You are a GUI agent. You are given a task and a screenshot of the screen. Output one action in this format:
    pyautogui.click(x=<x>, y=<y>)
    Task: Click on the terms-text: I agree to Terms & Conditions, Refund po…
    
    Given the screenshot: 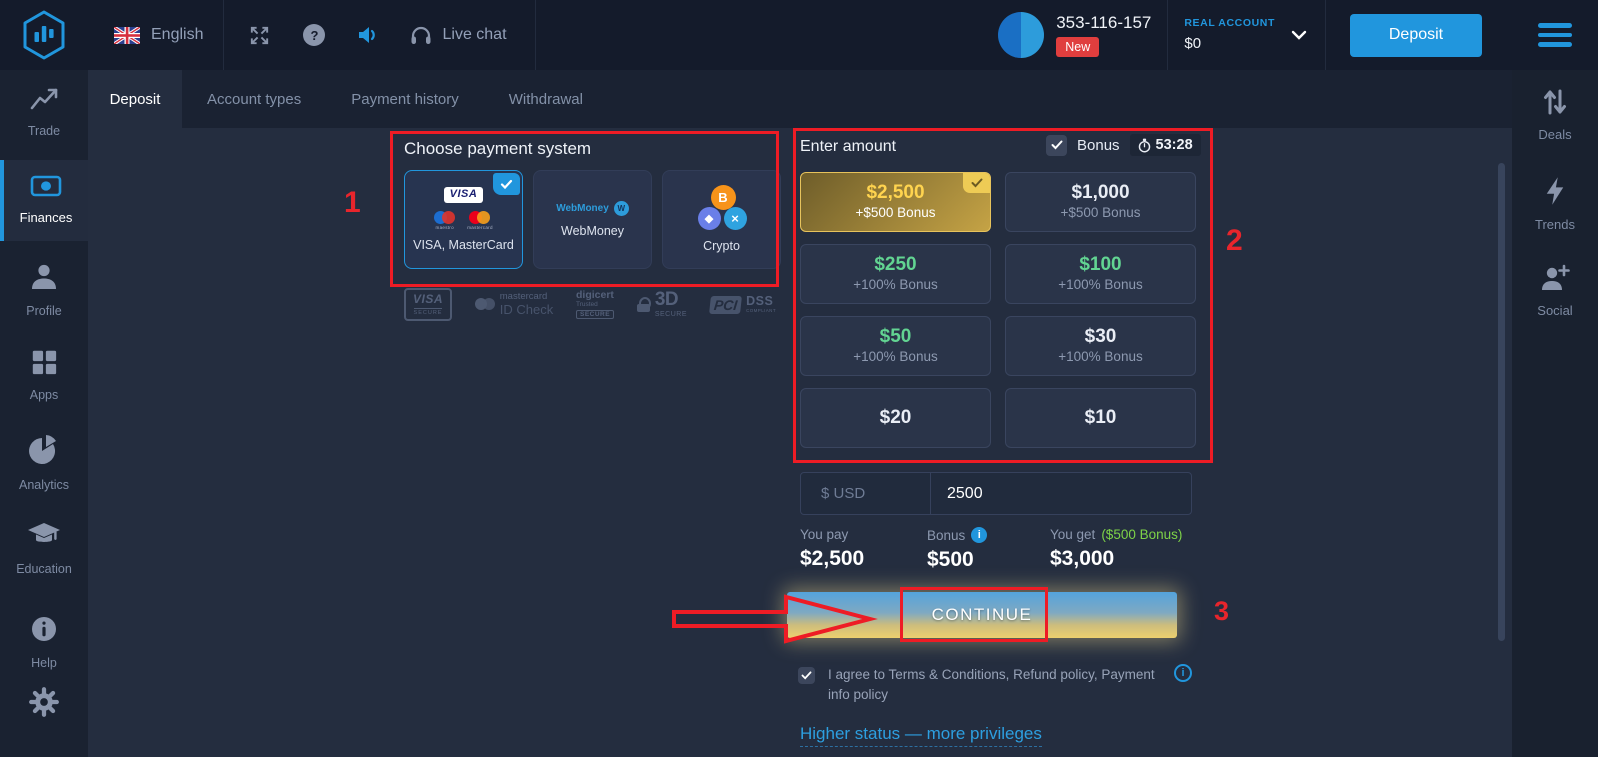 What is the action you would take?
    pyautogui.click(x=991, y=684)
    